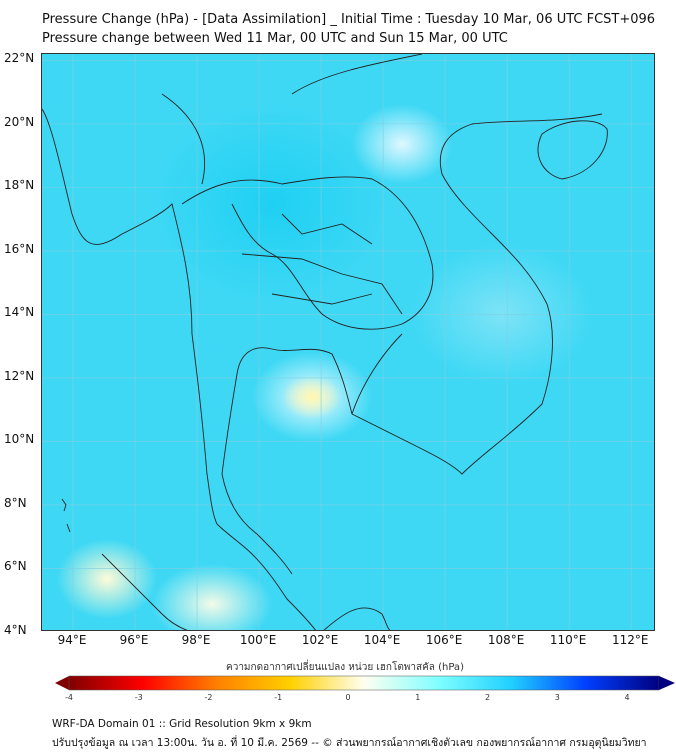 The height and width of the screenshot is (756, 676). Describe the element at coordinates (278, 697) in the screenshot. I see `colorbar-tick-label: -1` at that location.